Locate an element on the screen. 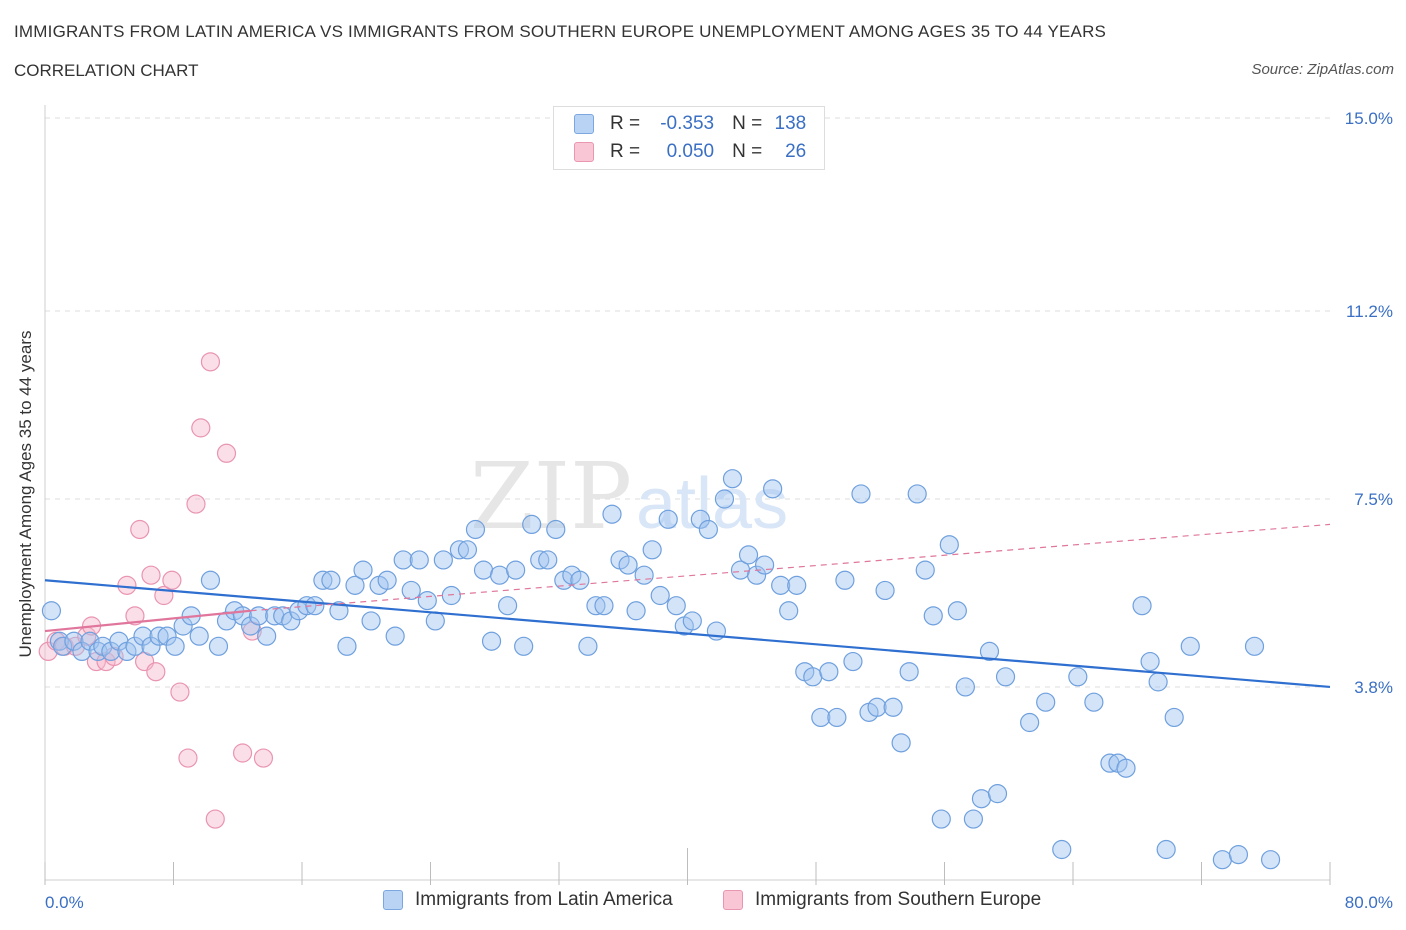 This screenshot has width=1406, height=930. y-tick-labels: 3.8% 7.5% 11.2% 15.0% is located at coordinates (1369, 403).